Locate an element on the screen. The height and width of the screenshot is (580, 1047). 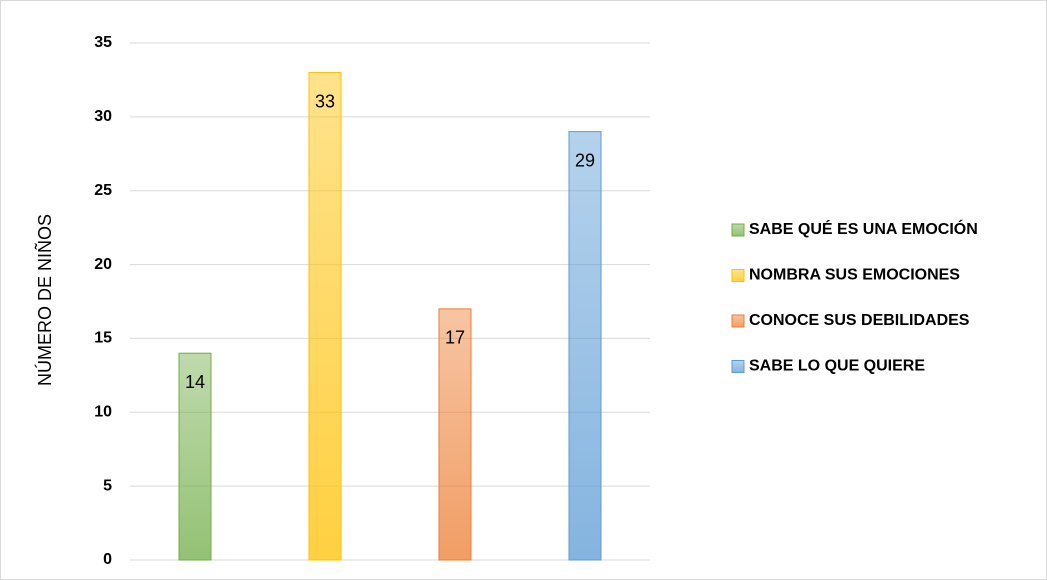
data-label: 33 is located at coordinates (325, 101).